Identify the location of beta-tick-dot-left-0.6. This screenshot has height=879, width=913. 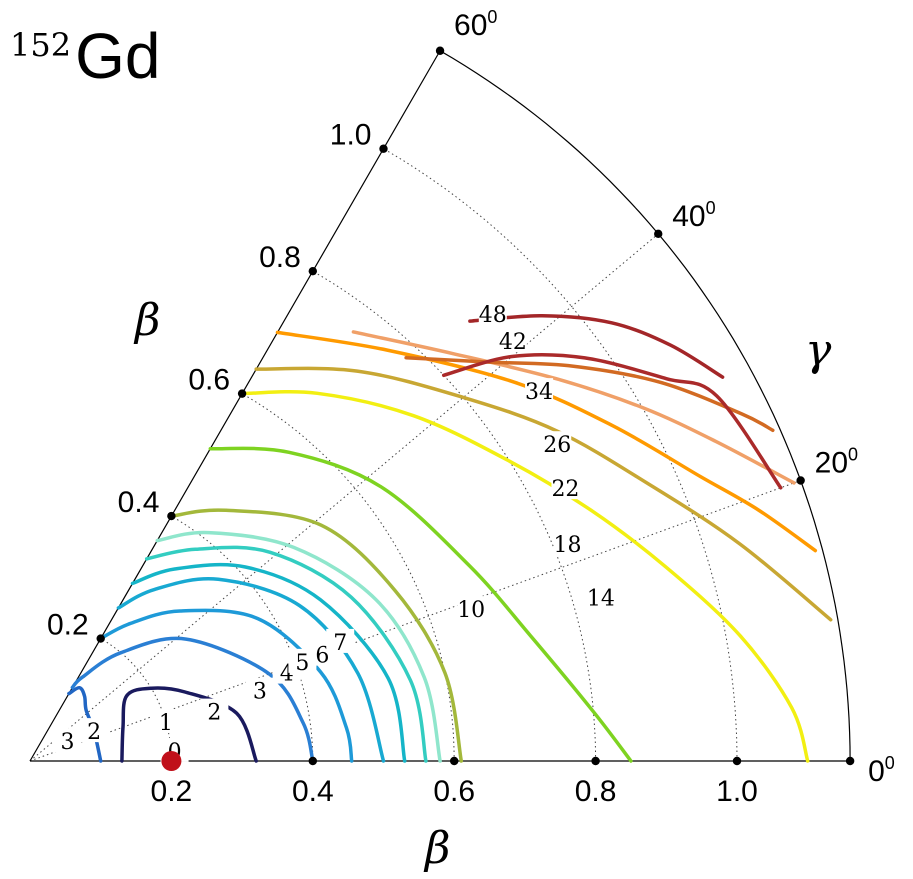
(242, 393).